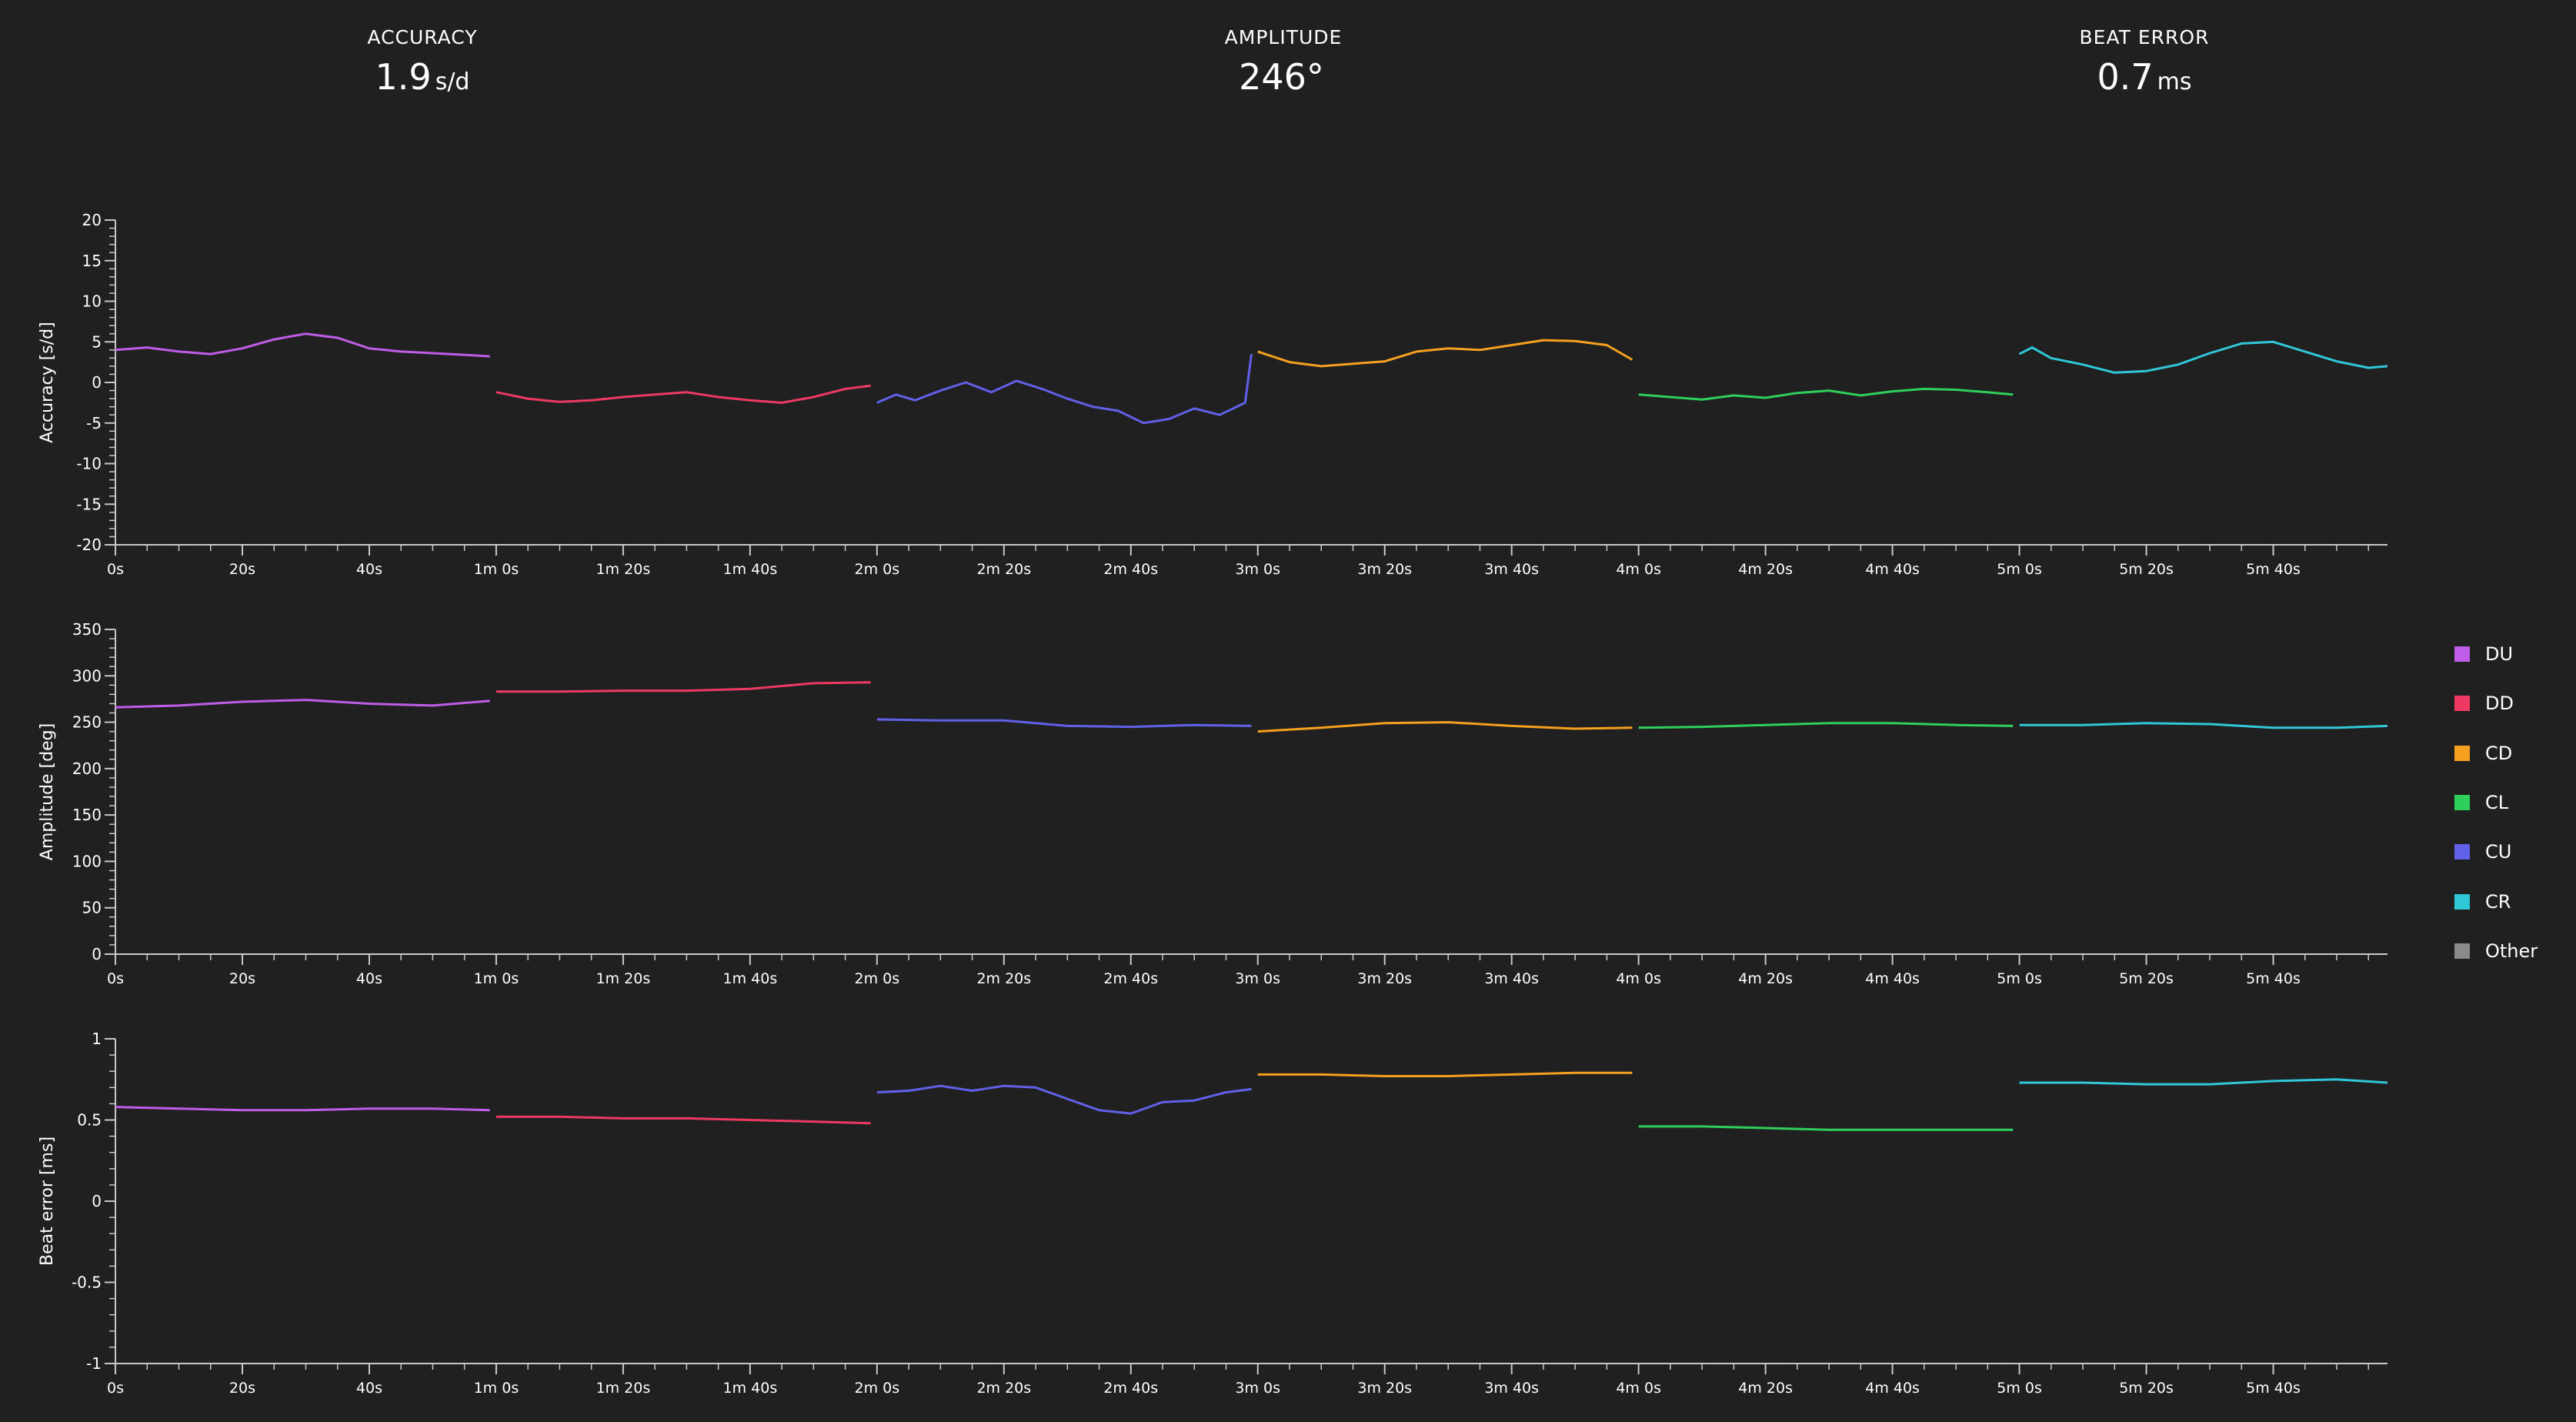 The height and width of the screenshot is (1422, 2576). I want to click on beat-error-y-tick-label: 0, so click(97, 1201).